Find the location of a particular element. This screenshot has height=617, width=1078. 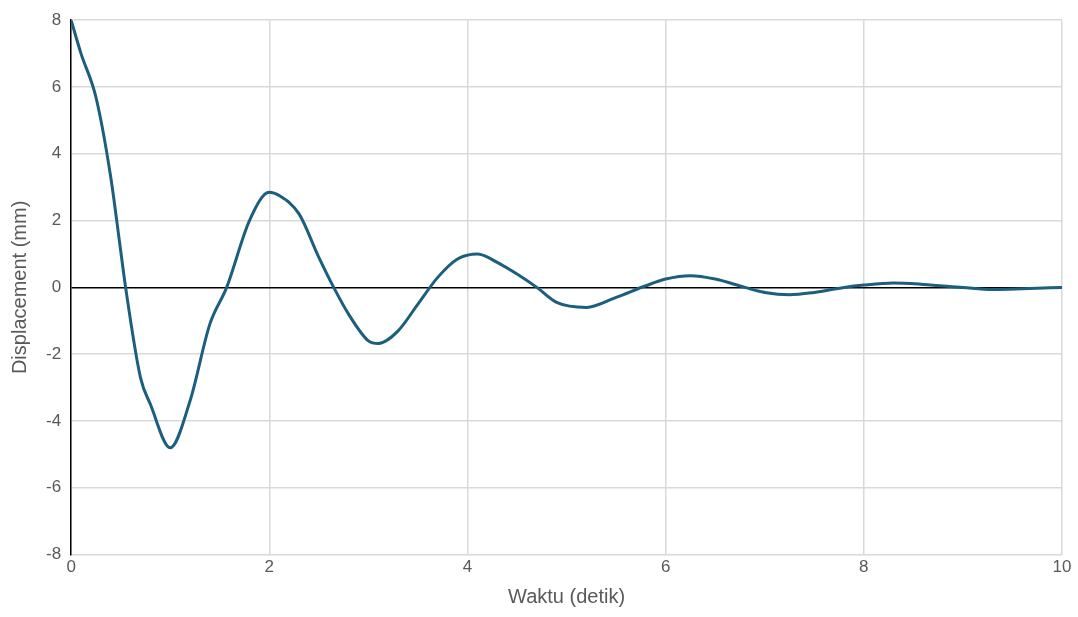

x-tick-label: 0 is located at coordinates (71, 567).